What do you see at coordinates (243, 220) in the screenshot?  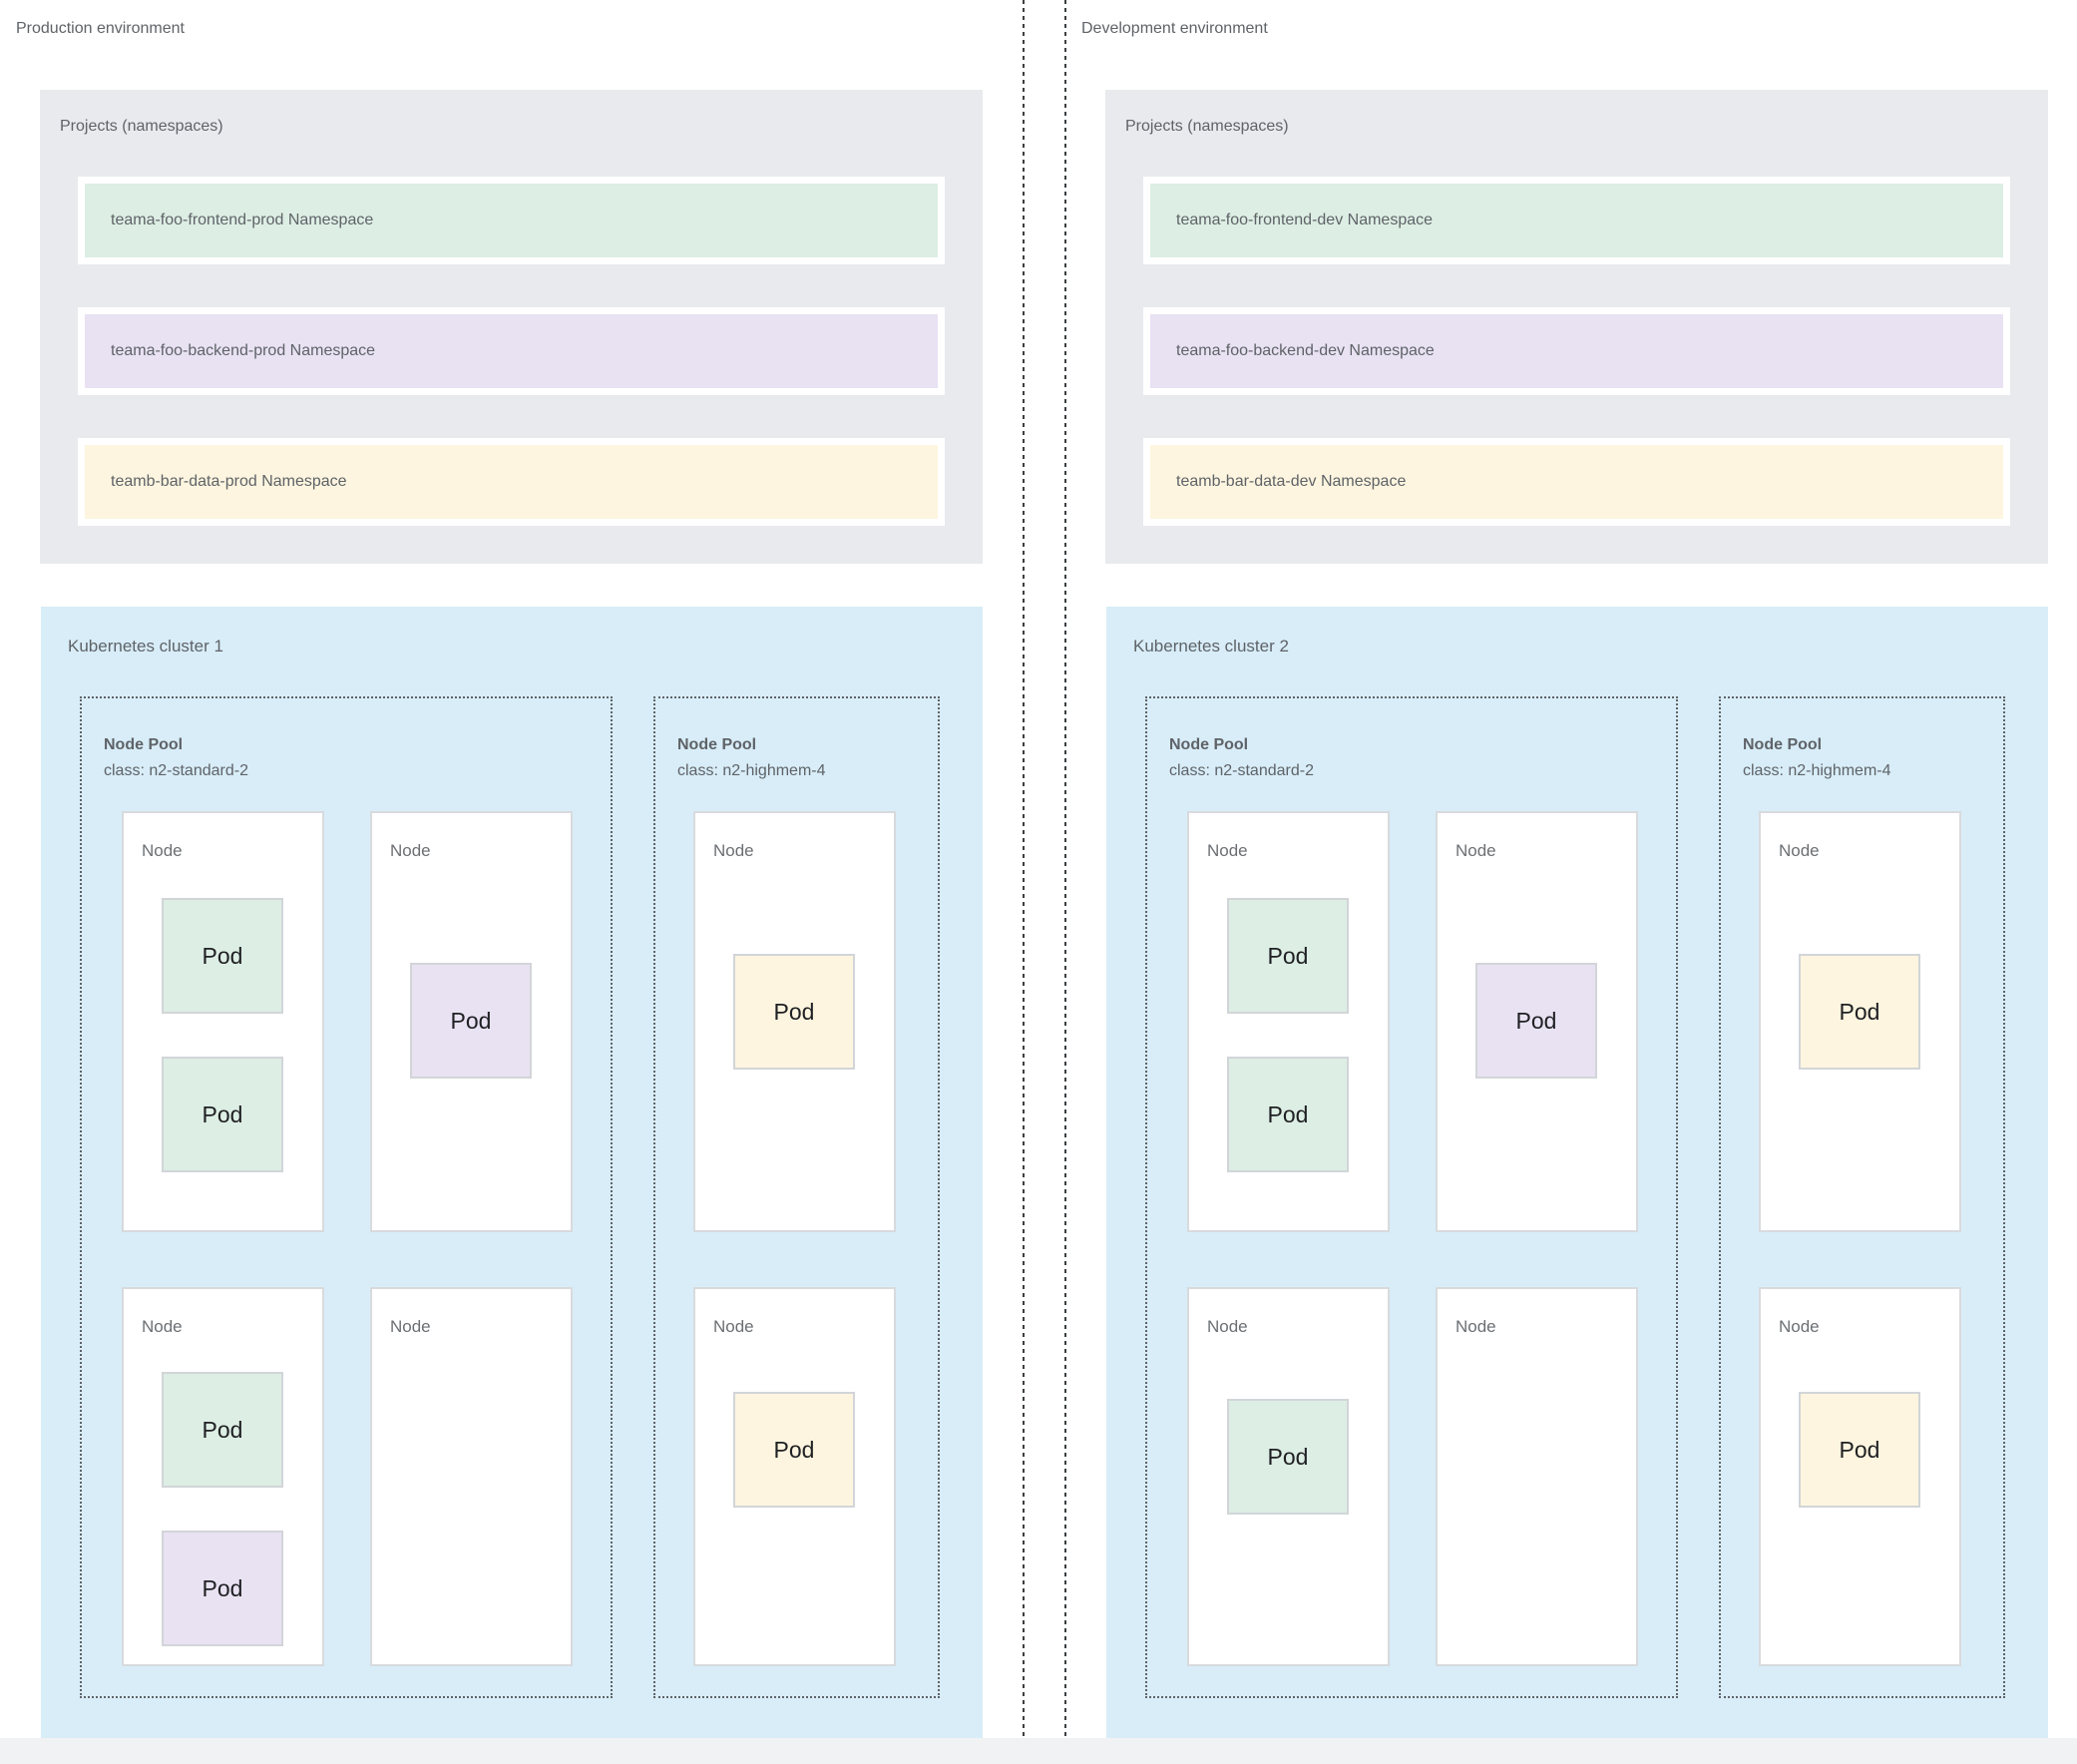 I see `namespace-label: teama-foo-frontend-prod Namespace` at bounding box center [243, 220].